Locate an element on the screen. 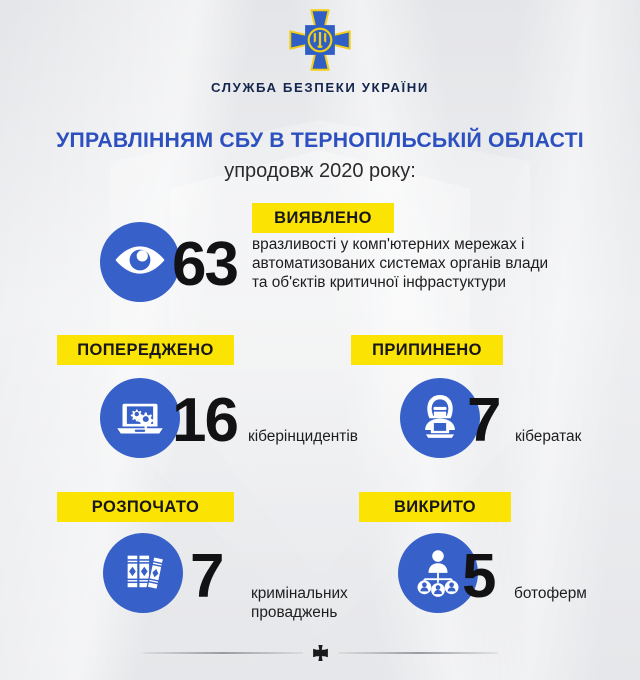 The image size is (640, 680). stat-value-stopped: 7 is located at coordinates (484, 420).